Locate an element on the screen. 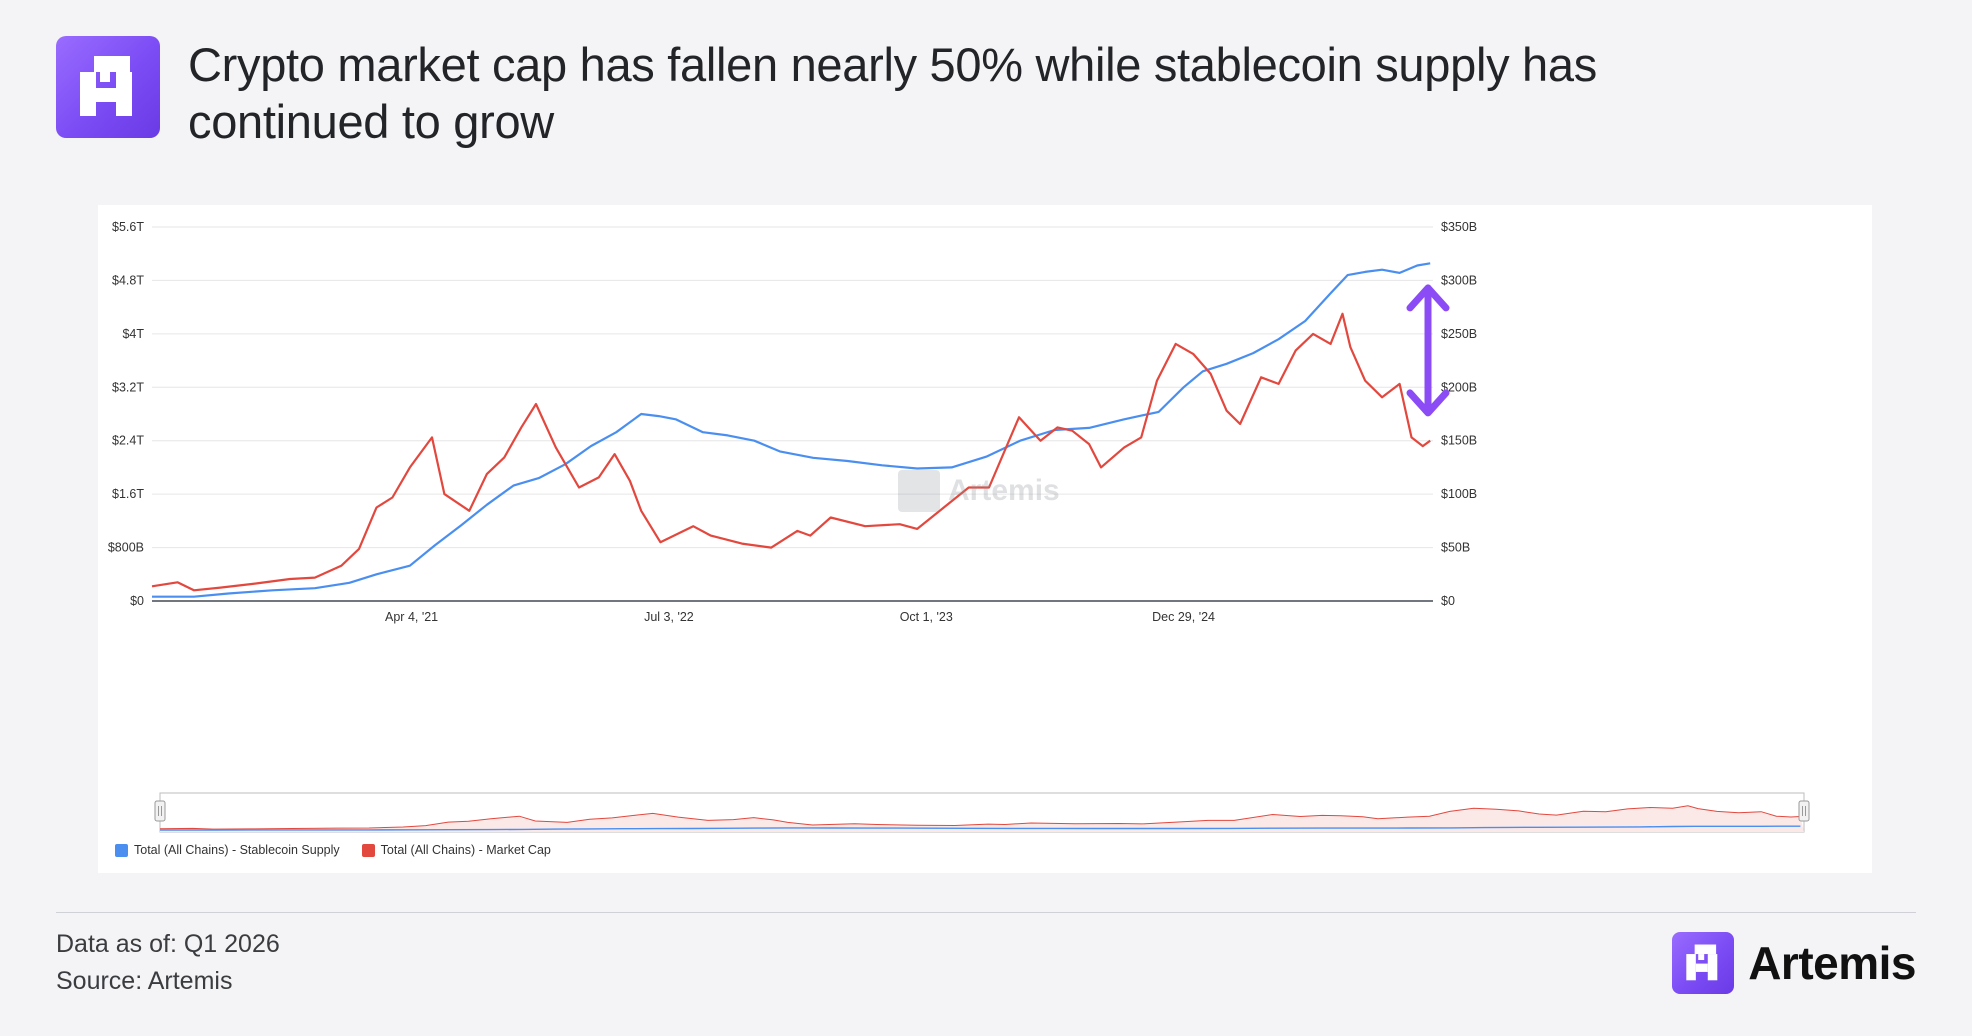 The image size is (1972, 1036). navigator-handle-right is located at coordinates (1804, 811).